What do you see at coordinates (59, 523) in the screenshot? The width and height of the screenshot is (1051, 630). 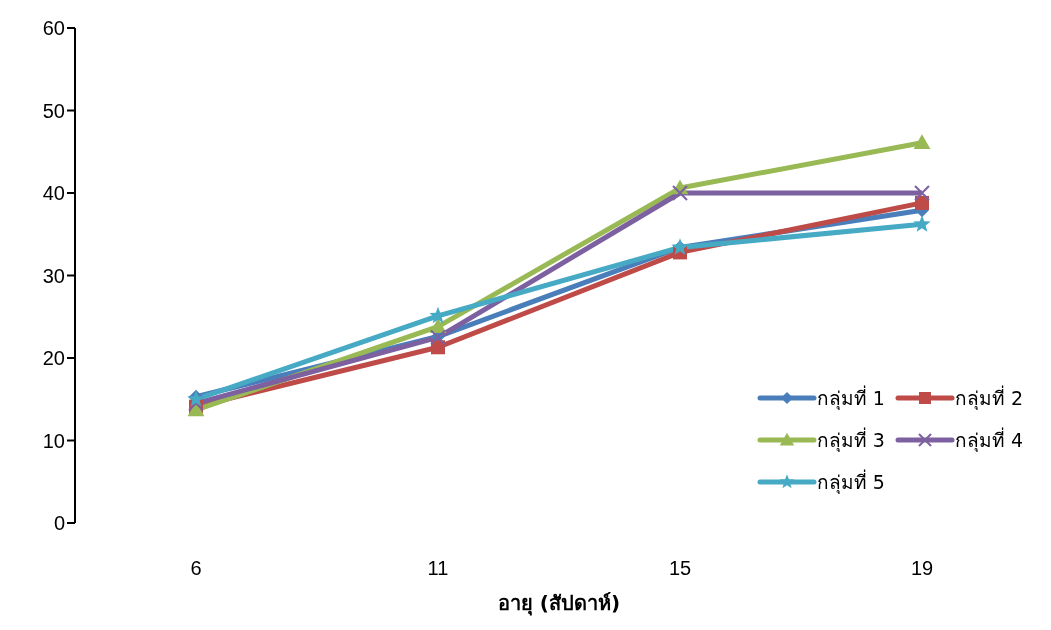 I see `y-tick-label: 0` at bounding box center [59, 523].